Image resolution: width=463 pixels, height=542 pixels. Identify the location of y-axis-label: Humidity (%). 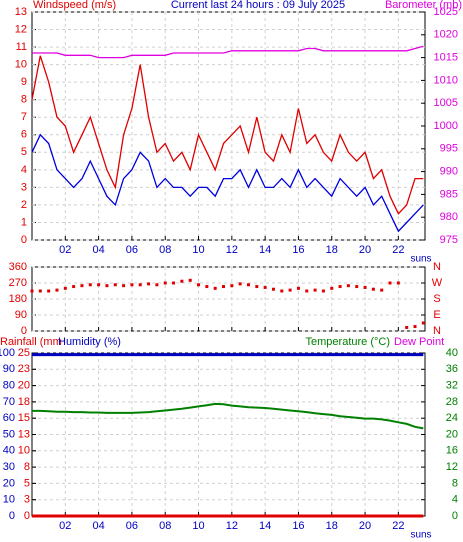
(89, 342).